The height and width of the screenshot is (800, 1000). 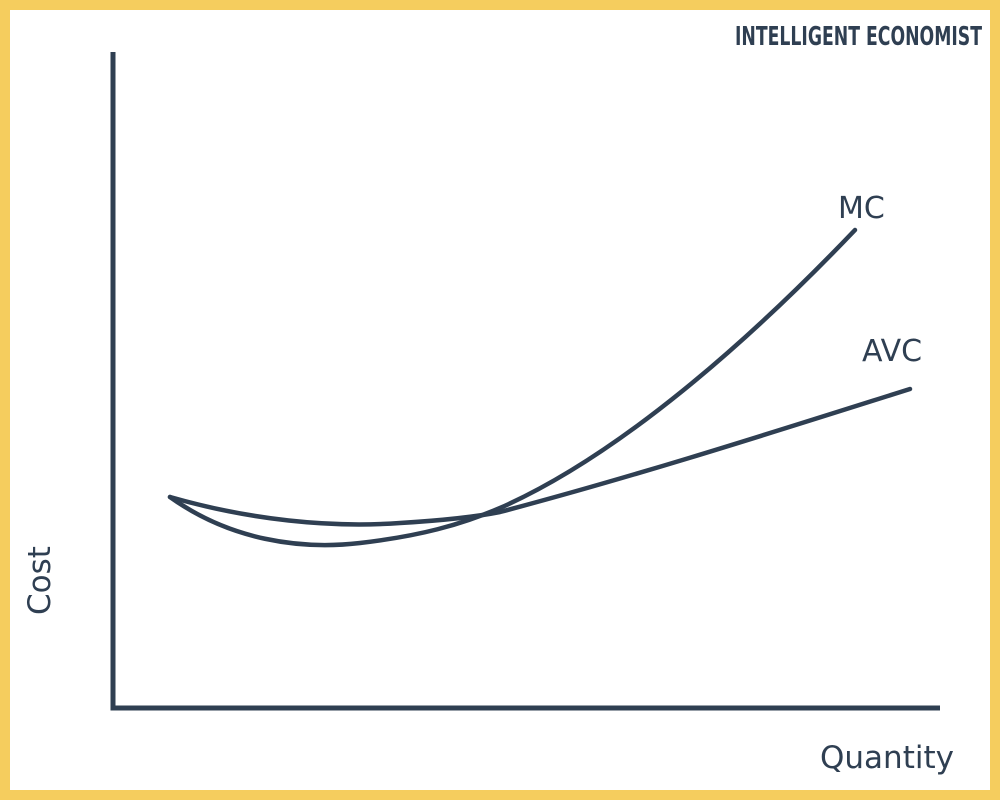 I want to click on brand: INTELLIGENT ECONOMIST, so click(x=858, y=37).